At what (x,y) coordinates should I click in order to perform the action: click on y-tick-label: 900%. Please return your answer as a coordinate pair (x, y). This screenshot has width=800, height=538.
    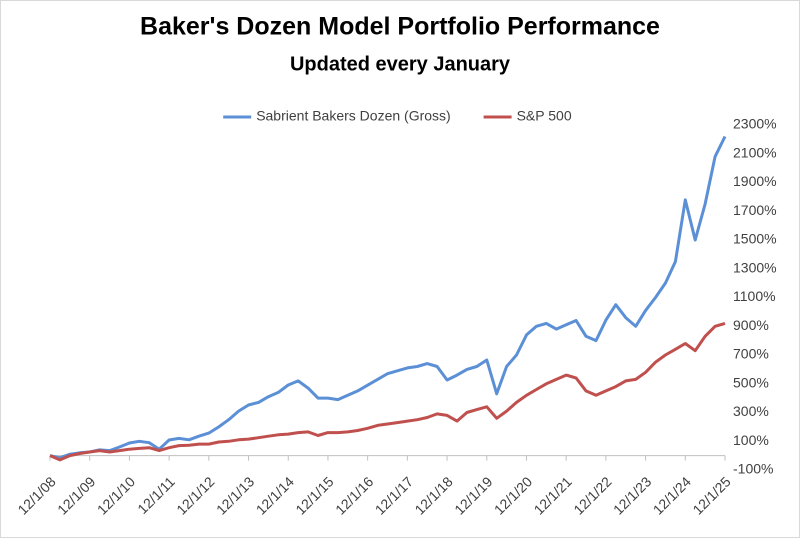
    Looking at the image, I should click on (751, 325).